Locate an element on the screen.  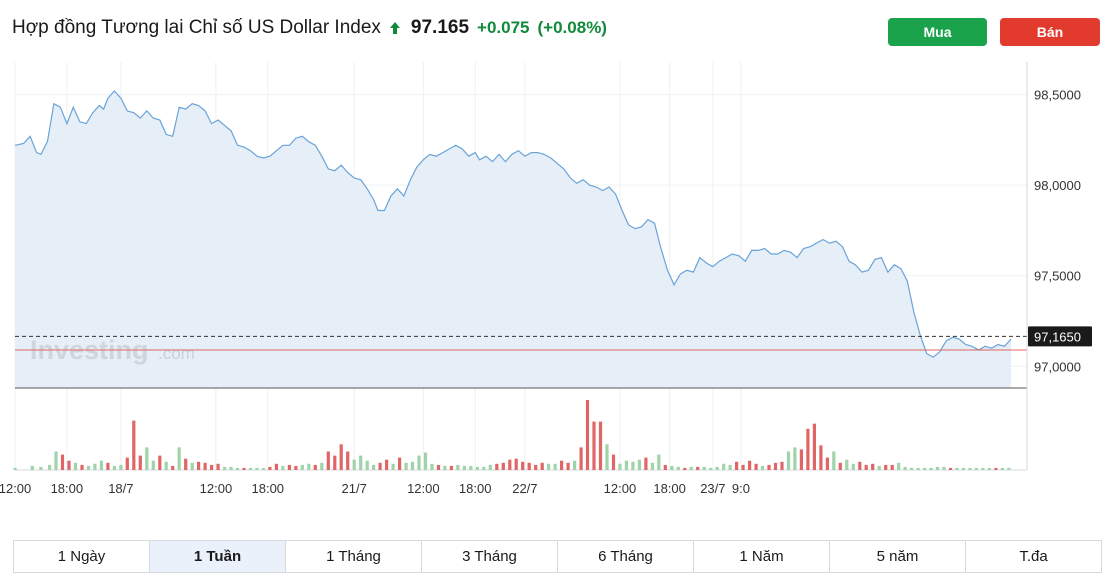
sell-button: Bán is located at coordinates (1050, 32).